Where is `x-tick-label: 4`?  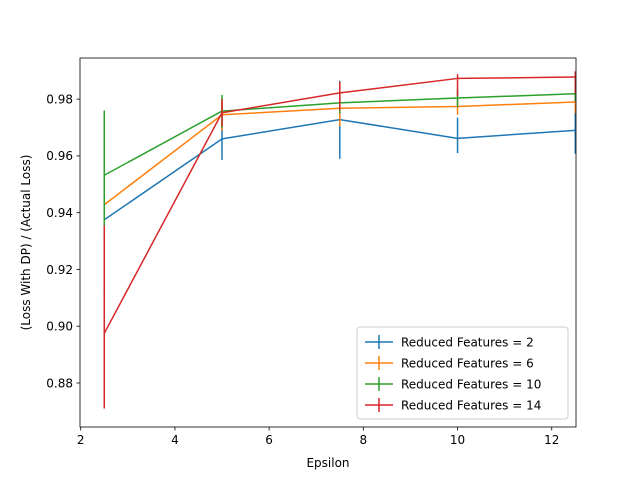
x-tick-label: 4 is located at coordinates (175, 440).